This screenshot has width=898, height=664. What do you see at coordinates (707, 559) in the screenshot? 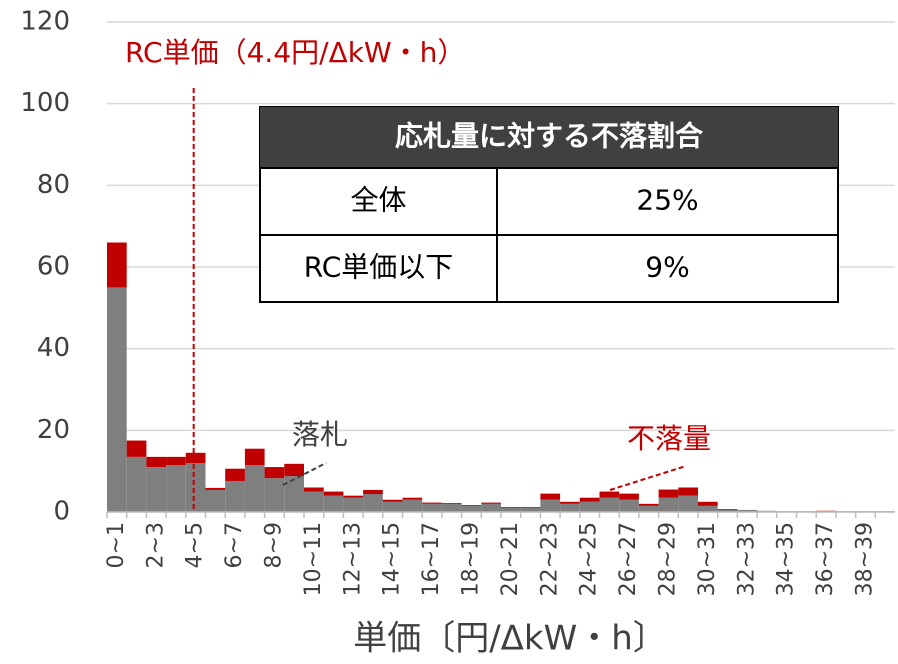
I see `x-tick-label: 30~31` at bounding box center [707, 559].